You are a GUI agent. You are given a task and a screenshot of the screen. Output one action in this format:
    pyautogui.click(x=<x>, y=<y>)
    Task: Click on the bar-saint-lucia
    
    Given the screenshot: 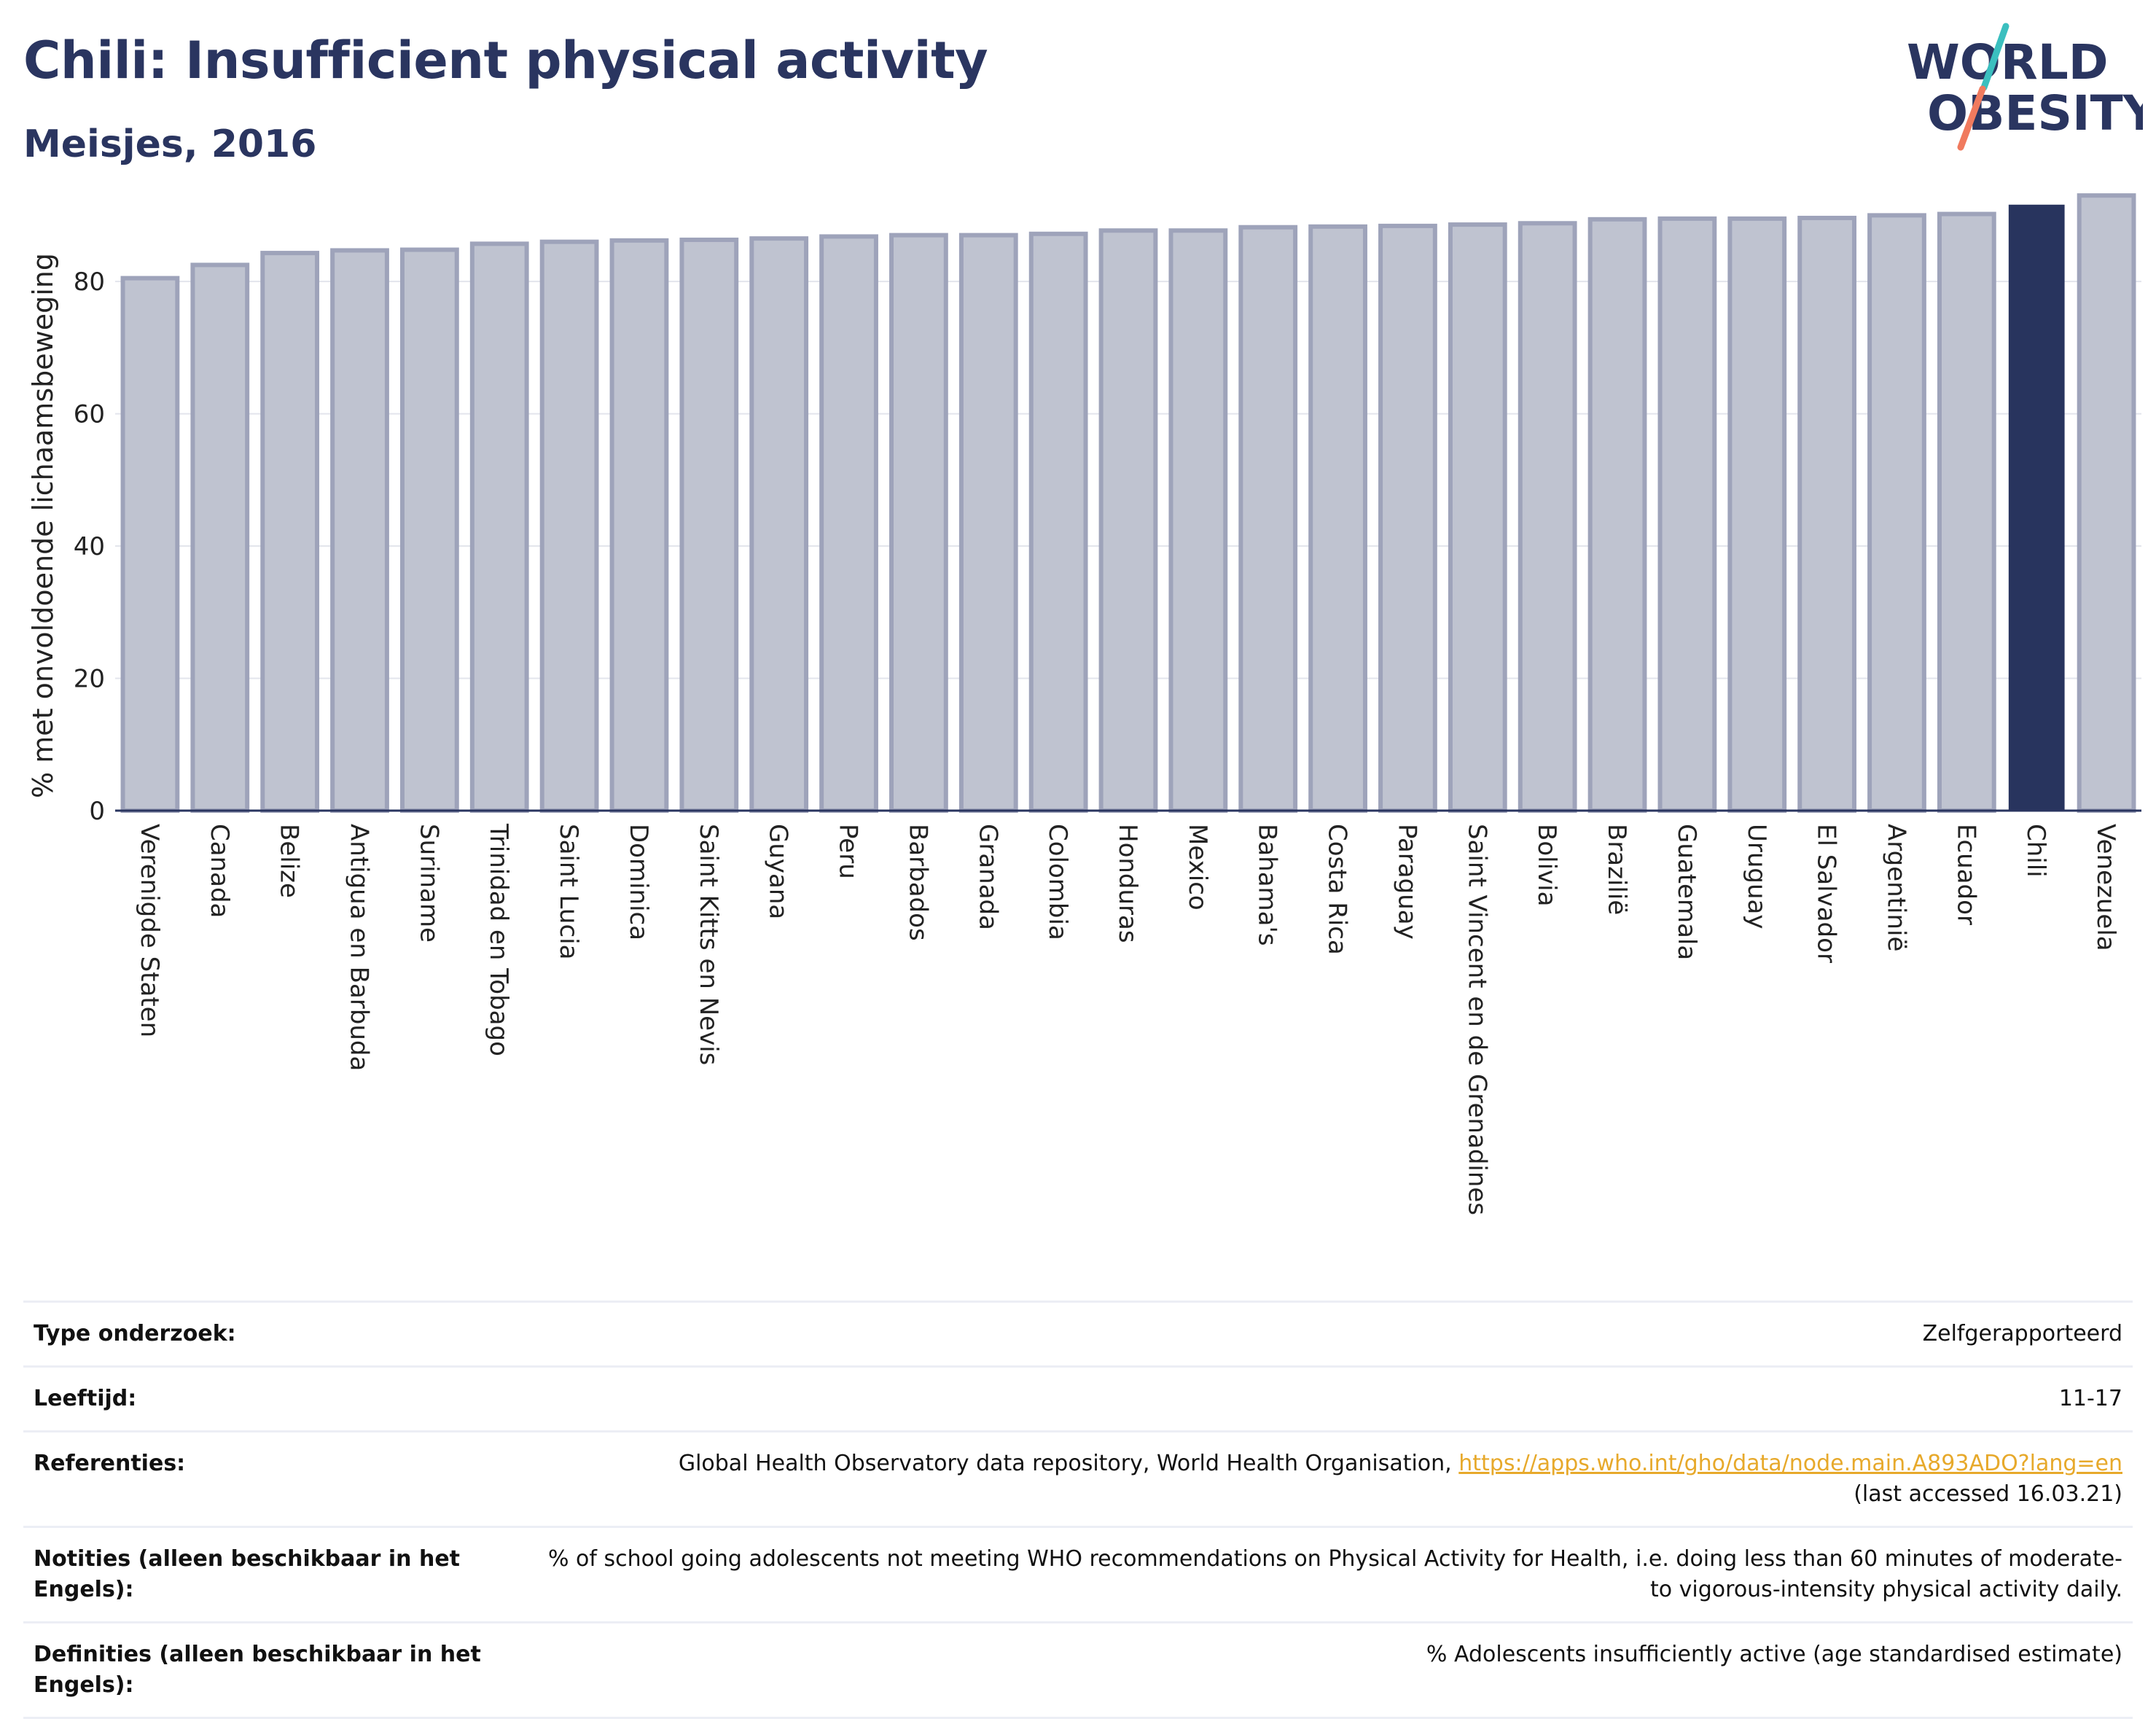 What is the action you would take?
    pyautogui.click(x=569, y=526)
    